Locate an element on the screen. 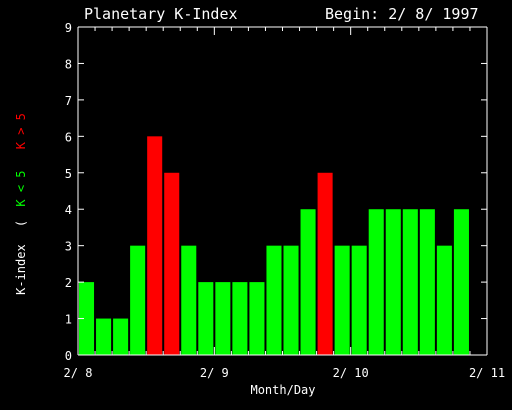 This screenshot has width=512, height=410. y-tick-label: 0 is located at coordinates (68, 356).